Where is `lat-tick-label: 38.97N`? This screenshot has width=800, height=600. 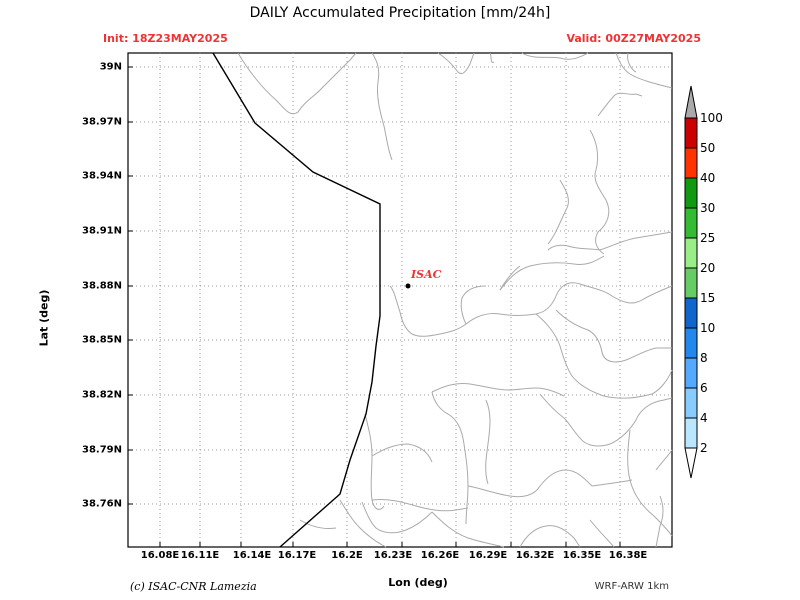 lat-tick-label: 38.97N is located at coordinates (102, 122).